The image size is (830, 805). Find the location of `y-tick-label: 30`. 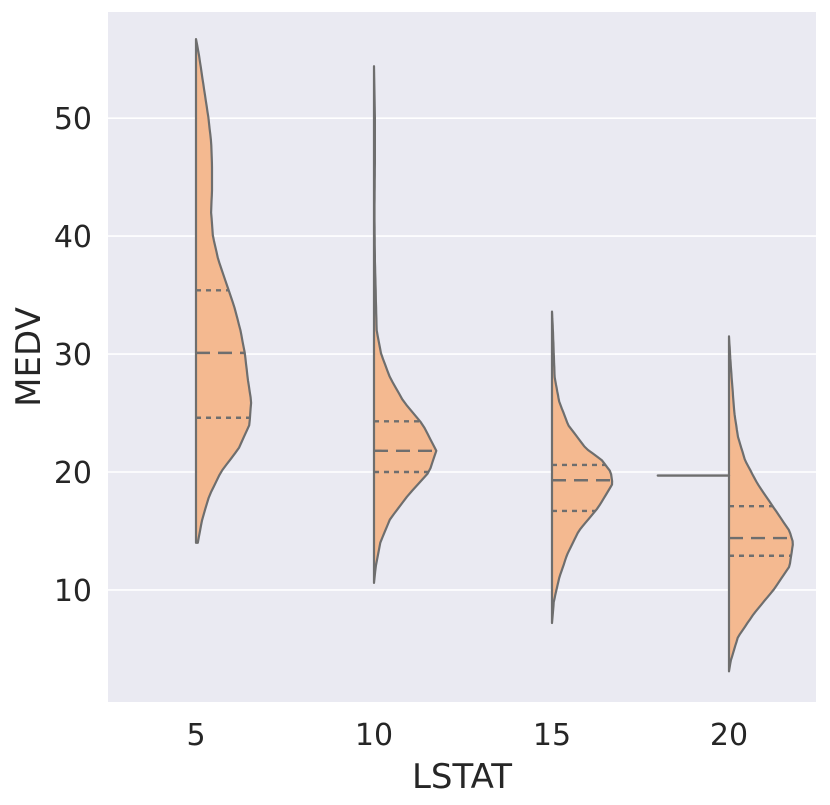

y-tick-label: 30 is located at coordinates (73, 355).